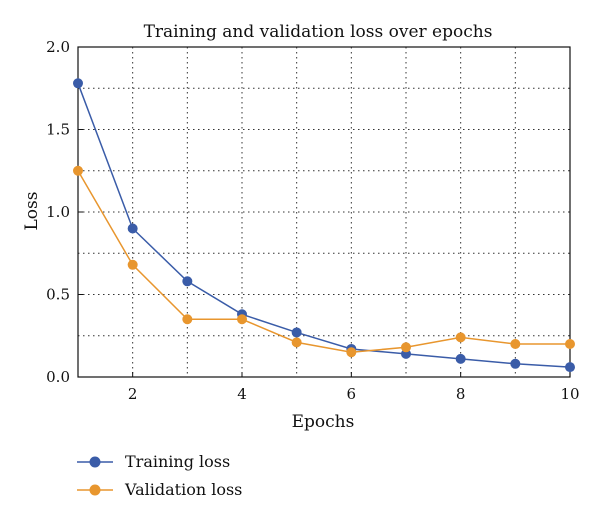 Image resolution: width=600 pixels, height=517 pixels. What do you see at coordinates (323, 422) in the screenshot?
I see `x-axis-label: Epochs` at bounding box center [323, 422].